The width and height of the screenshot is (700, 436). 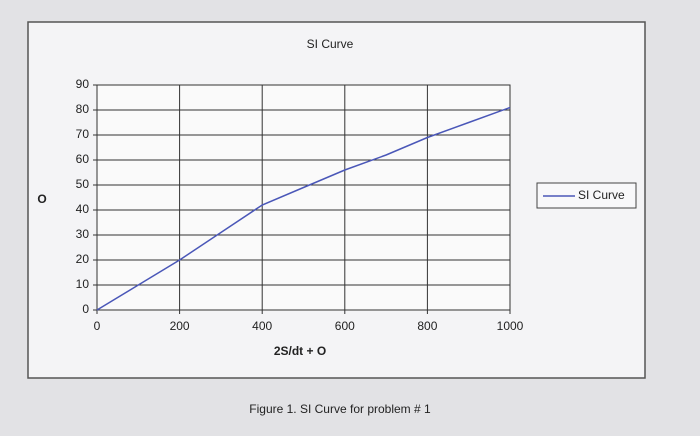 What do you see at coordinates (83, 259) in the screenshot?
I see `y-tick-label: 20` at bounding box center [83, 259].